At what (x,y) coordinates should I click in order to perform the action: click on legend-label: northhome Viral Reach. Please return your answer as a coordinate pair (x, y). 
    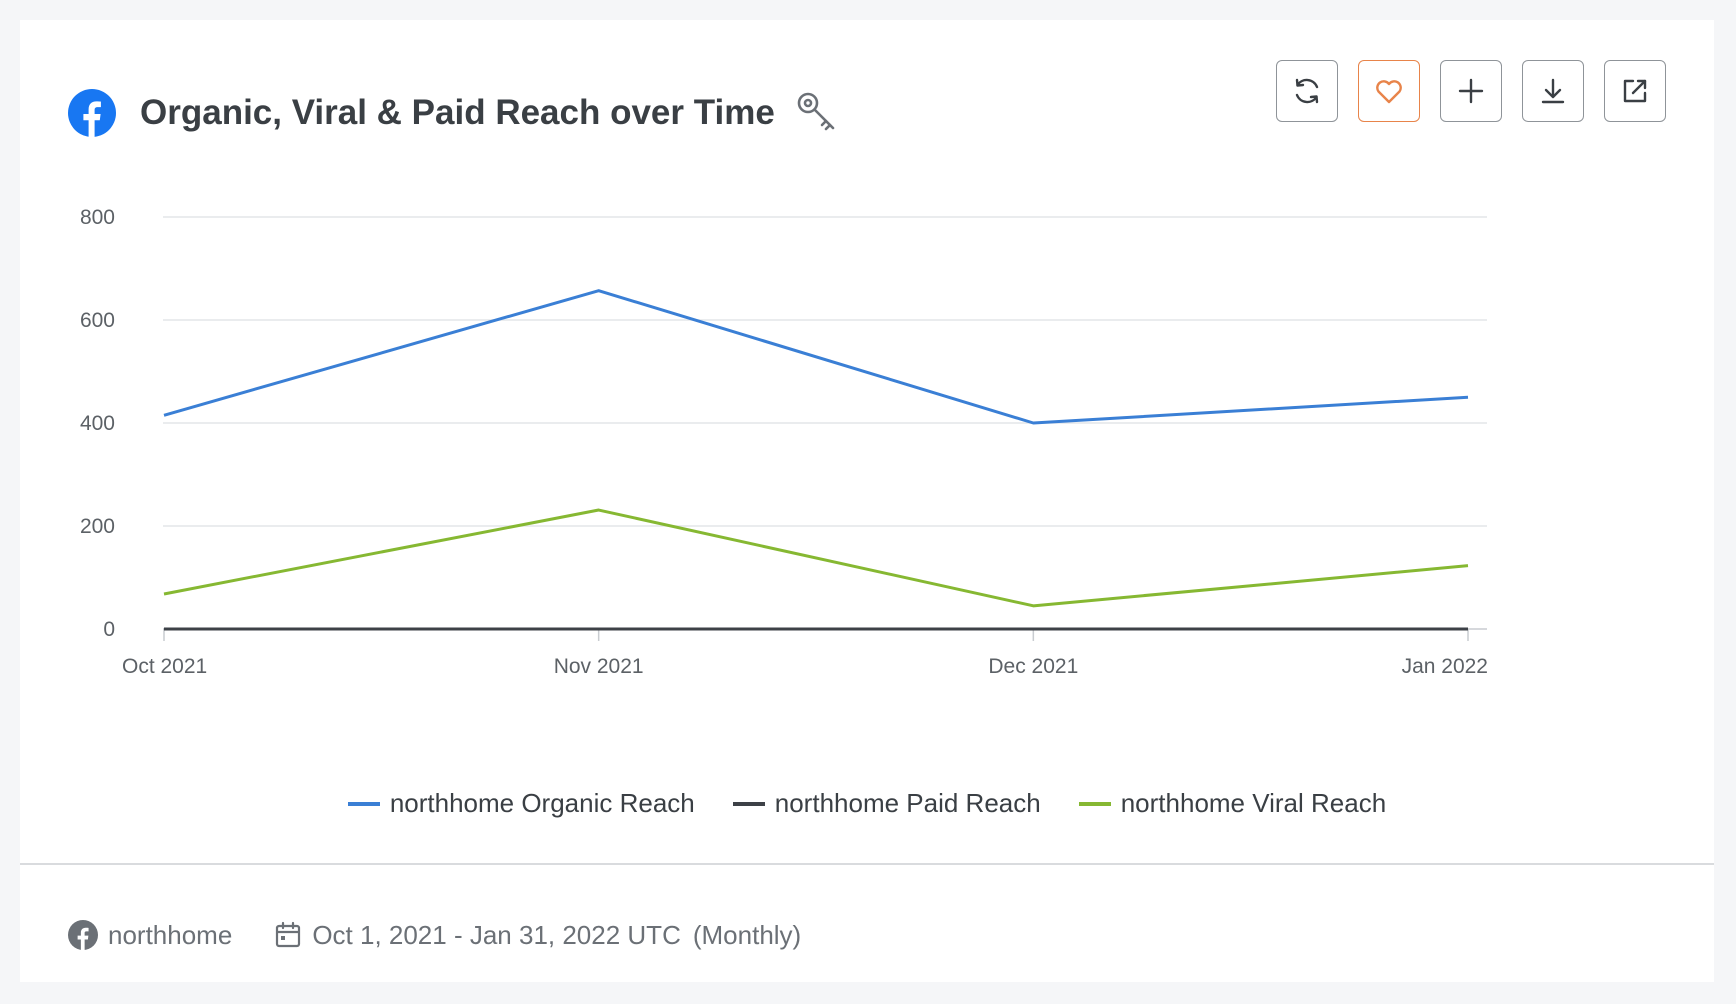
    Looking at the image, I should click on (1253, 803).